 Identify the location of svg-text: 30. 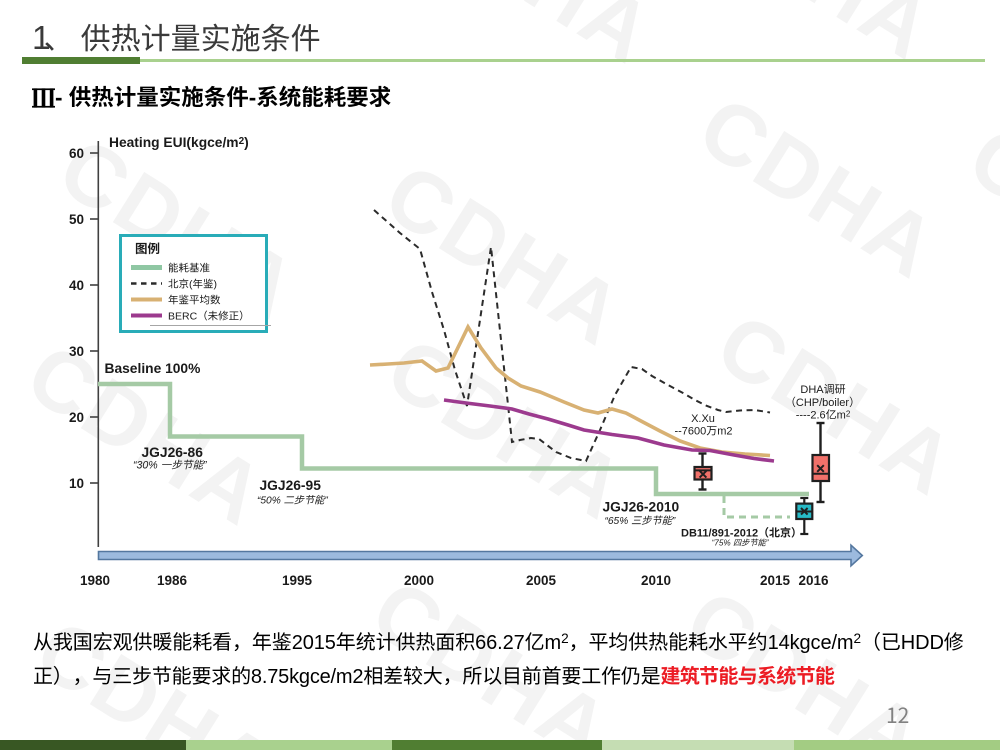
(76, 351).